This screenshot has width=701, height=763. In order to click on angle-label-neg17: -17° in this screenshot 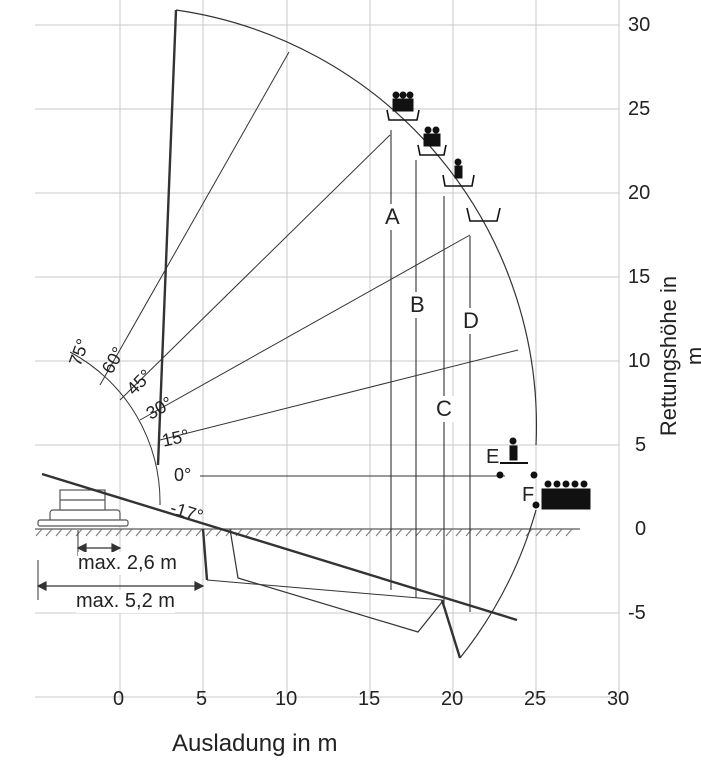, I will do `click(186, 512)`.